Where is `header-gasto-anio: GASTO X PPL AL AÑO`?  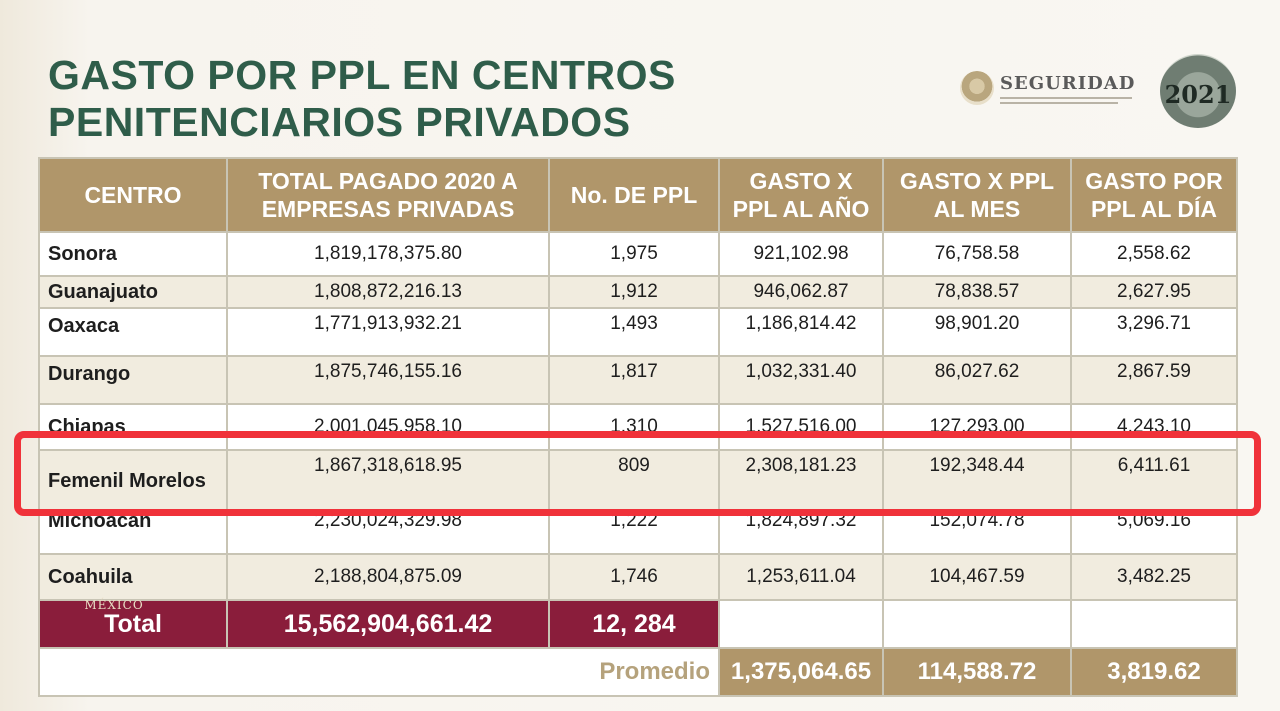 header-gasto-anio: GASTO X PPL AL AÑO is located at coordinates (801, 195).